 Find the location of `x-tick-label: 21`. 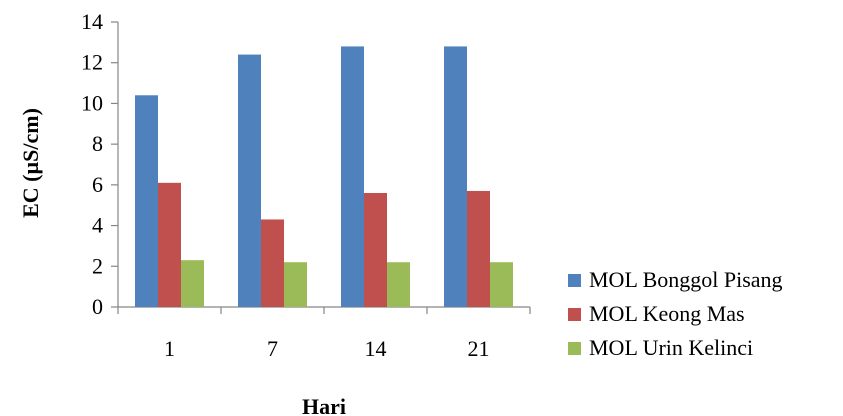

x-tick-label: 21 is located at coordinates (479, 348).